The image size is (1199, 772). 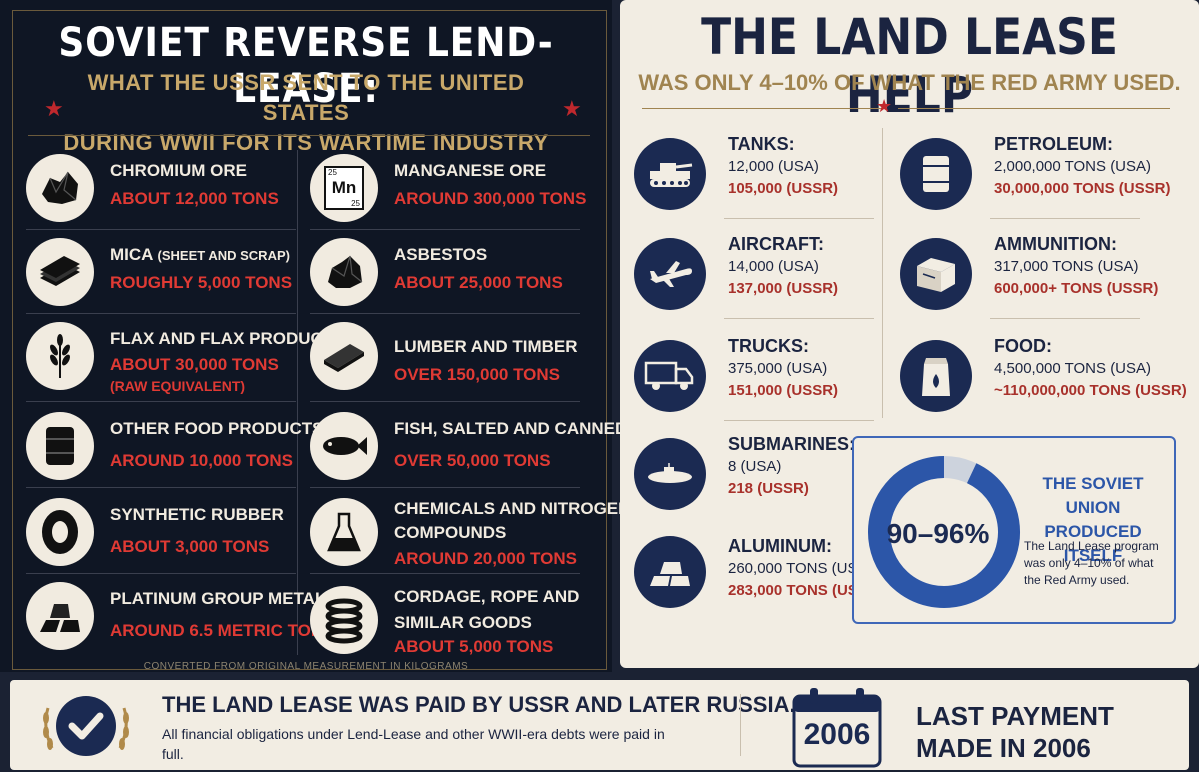 I want to click on comparison-row: TRUCKS: 375,000 (USA) 151,000 (USSR), so click(x=764, y=379).